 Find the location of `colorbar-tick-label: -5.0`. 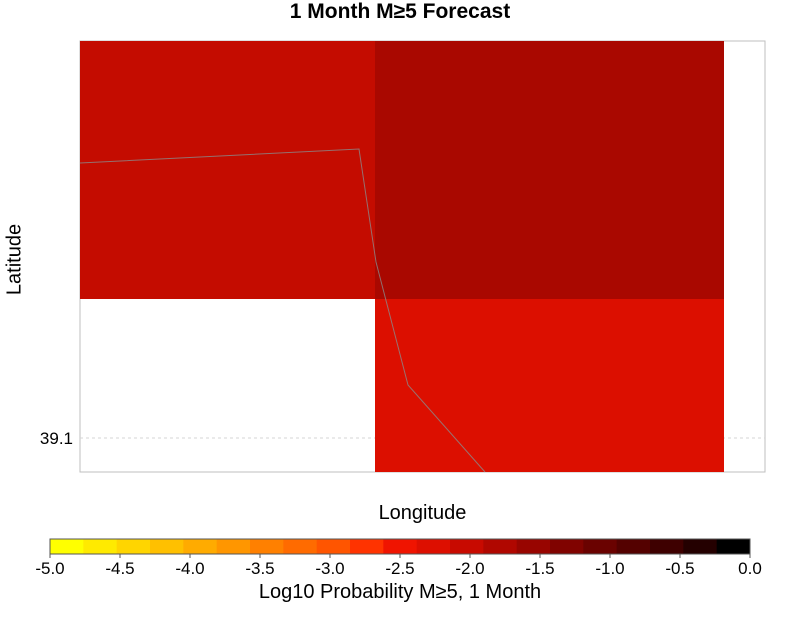

colorbar-tick-label: -5.0 is located at coordinates (49, 568).